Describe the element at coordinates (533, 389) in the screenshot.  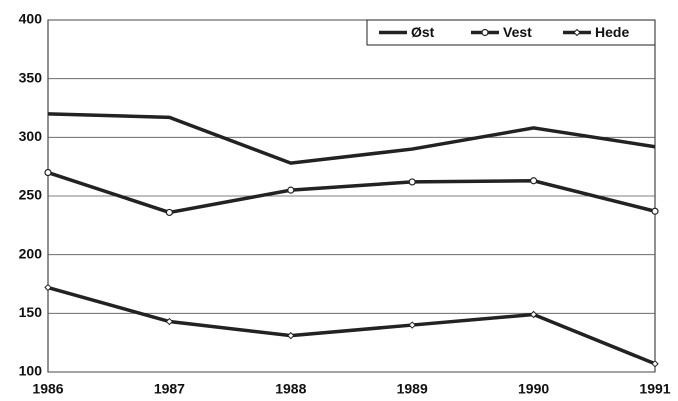
I see `x-tick-label: 1990` at that location.